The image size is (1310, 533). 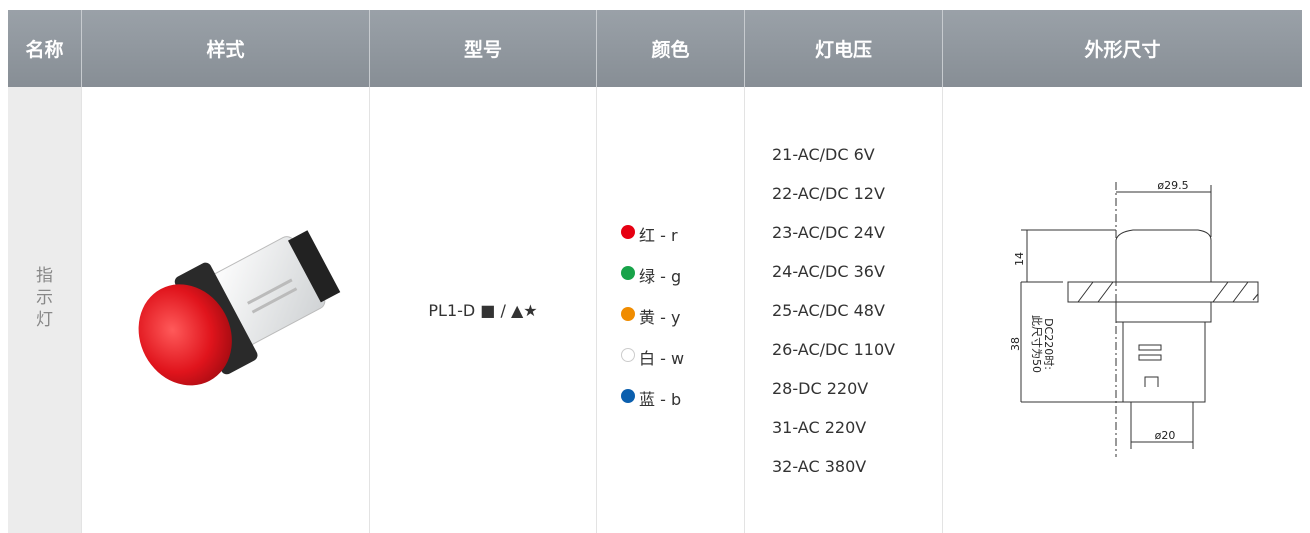 I want to click on dim-label: ø29.5, so click(x=1172, y=185).